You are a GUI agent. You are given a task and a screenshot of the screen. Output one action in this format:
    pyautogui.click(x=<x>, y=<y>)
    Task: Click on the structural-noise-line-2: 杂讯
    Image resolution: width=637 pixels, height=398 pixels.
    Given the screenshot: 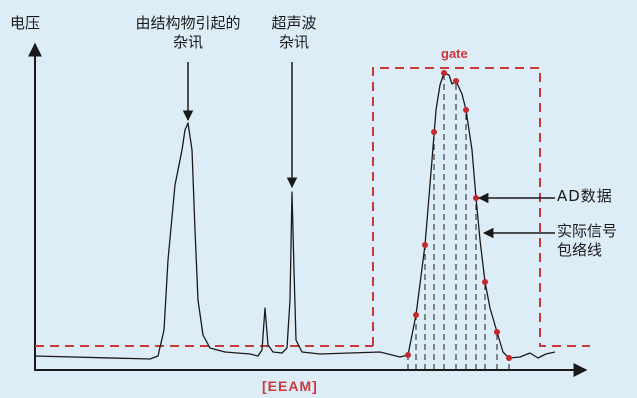 What is the action you would take?
    pyautogui.click(x=187, y=42)
    